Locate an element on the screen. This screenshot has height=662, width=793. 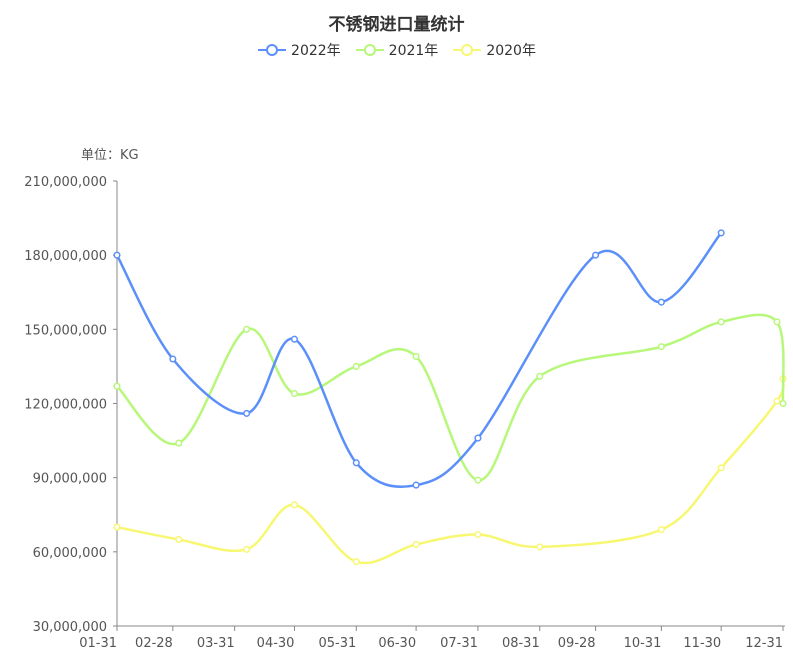
x-tick-label: 02-28 is located at coordinates (154, 643).